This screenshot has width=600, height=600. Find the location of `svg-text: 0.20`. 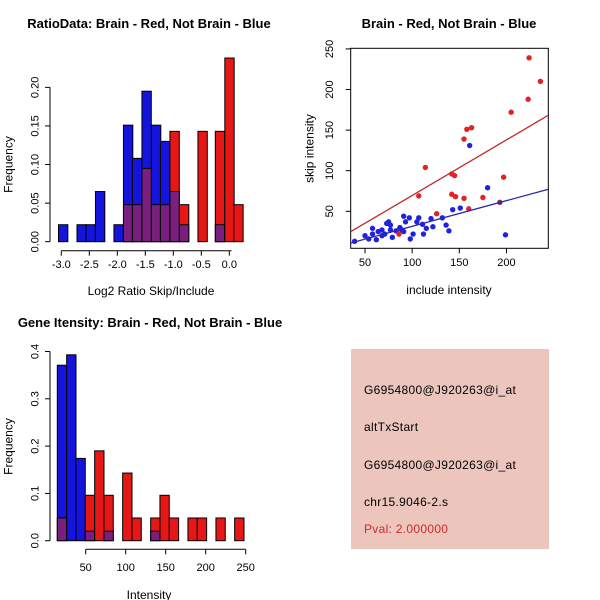

svg-text: 0.20 is located at coordinates (36, 87).